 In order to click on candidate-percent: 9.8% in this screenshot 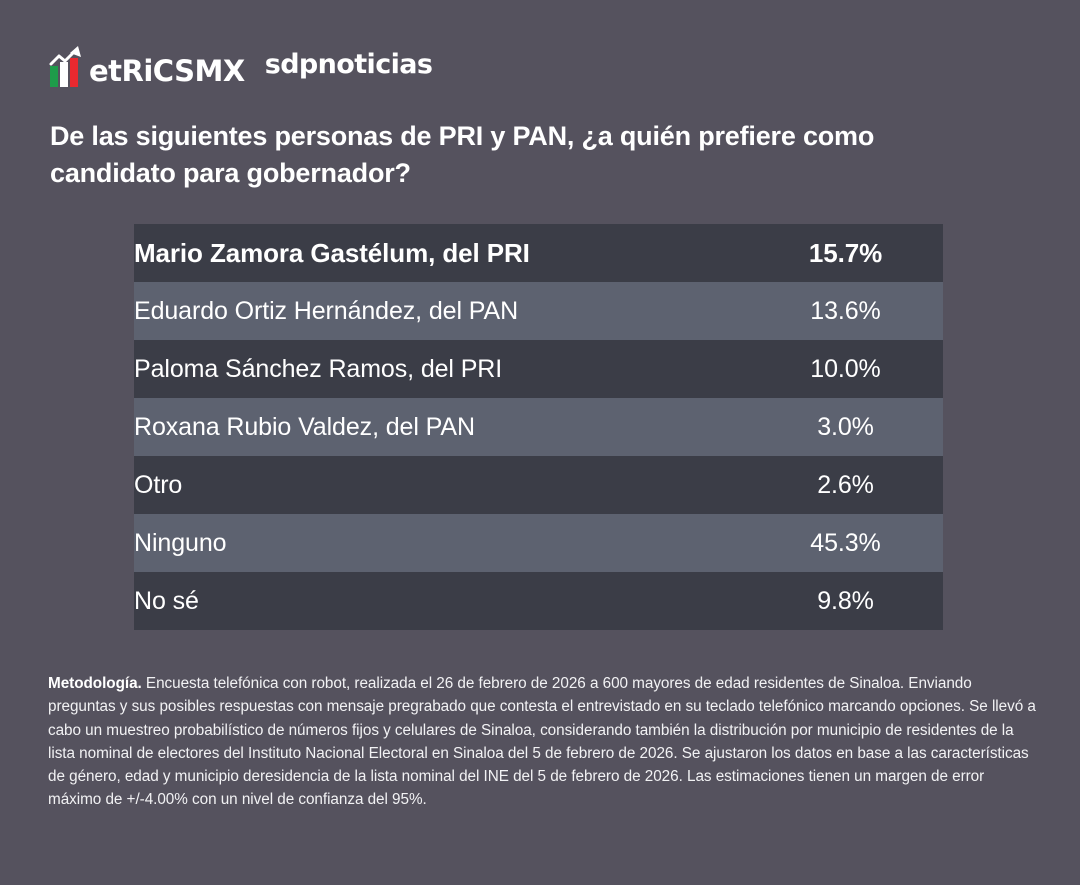, I will do `click(845, 601)`.